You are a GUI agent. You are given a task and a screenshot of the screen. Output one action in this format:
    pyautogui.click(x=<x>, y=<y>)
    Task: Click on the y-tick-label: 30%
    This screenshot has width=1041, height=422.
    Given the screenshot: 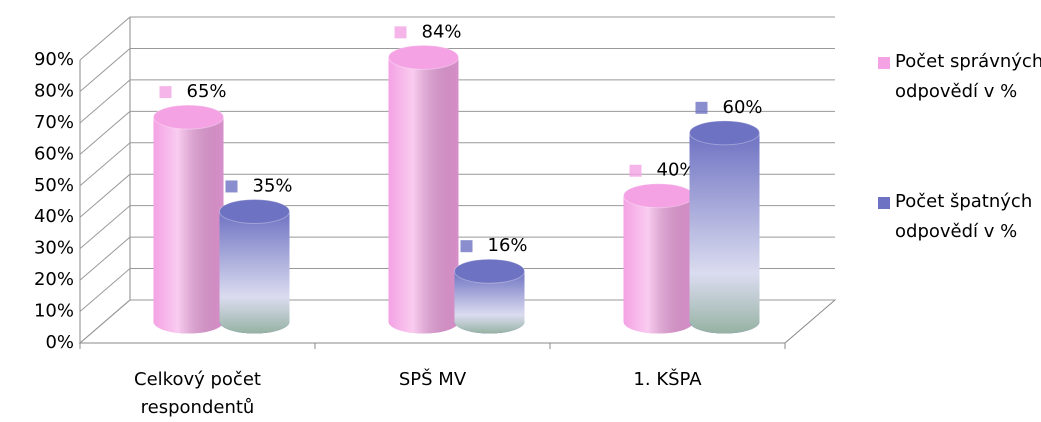 What is the action you would take?
    pyautogui.click(x=54, y=248)
    